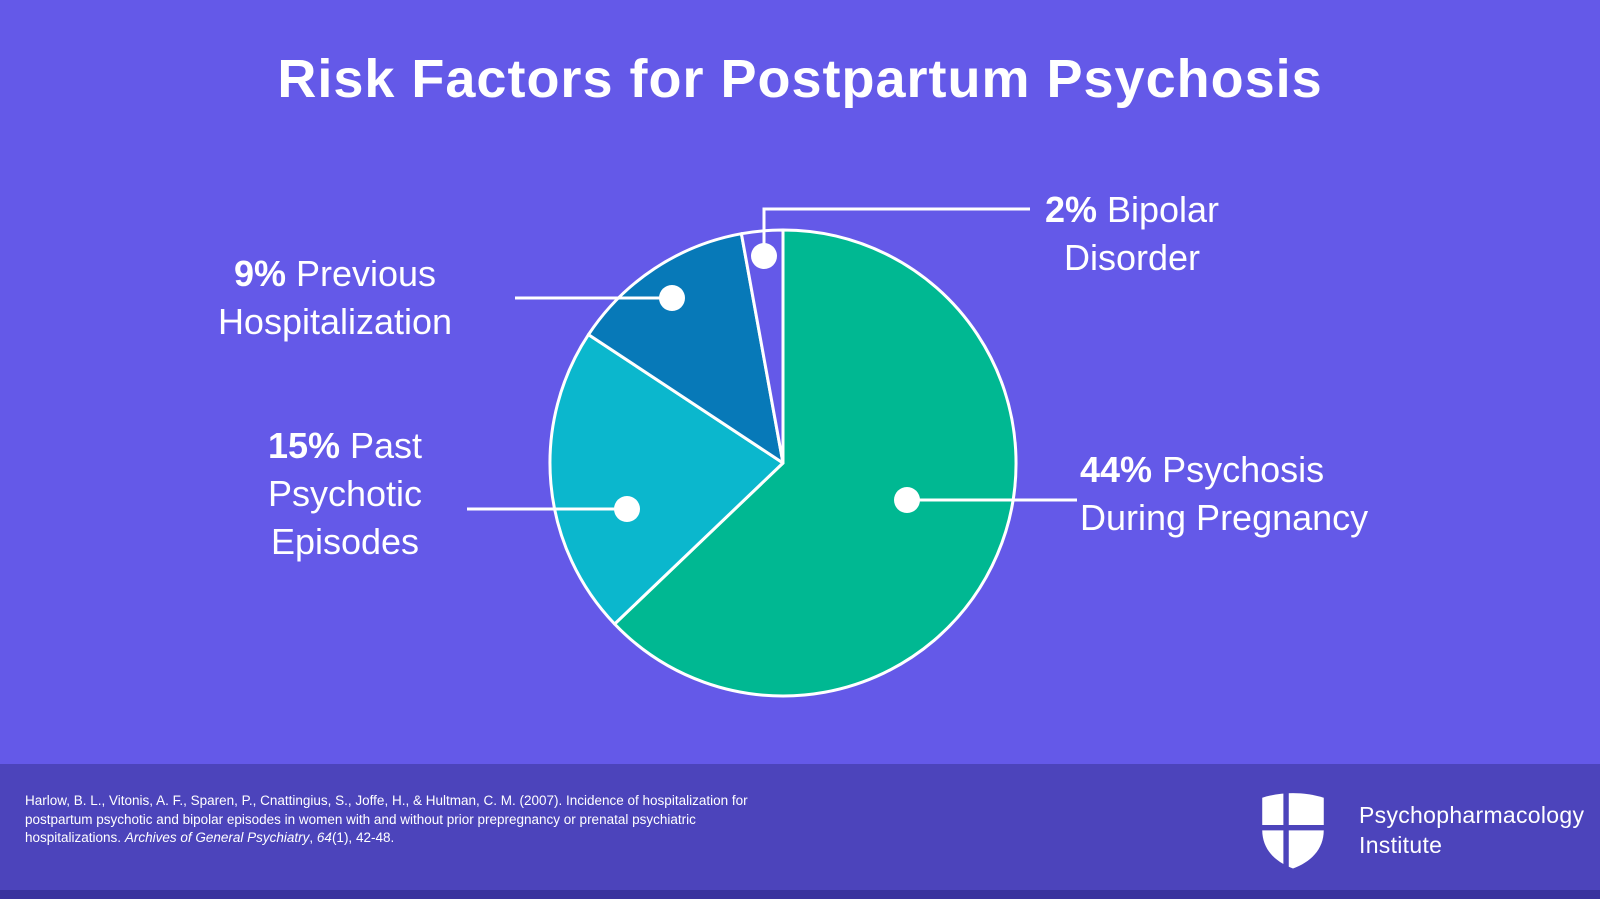 Image resolution: width=1600 pixels, height=899 pixels. I want to click on logo-text: Psychopharmacology Institute, so click(1472, 830).